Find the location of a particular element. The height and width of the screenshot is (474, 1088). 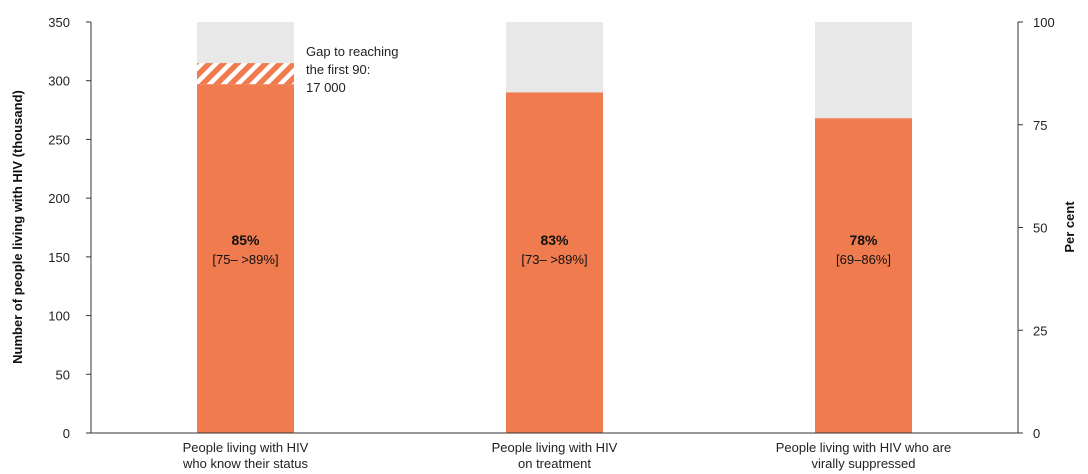

left-tick-label: 0 is located at coordinates (66, 433).